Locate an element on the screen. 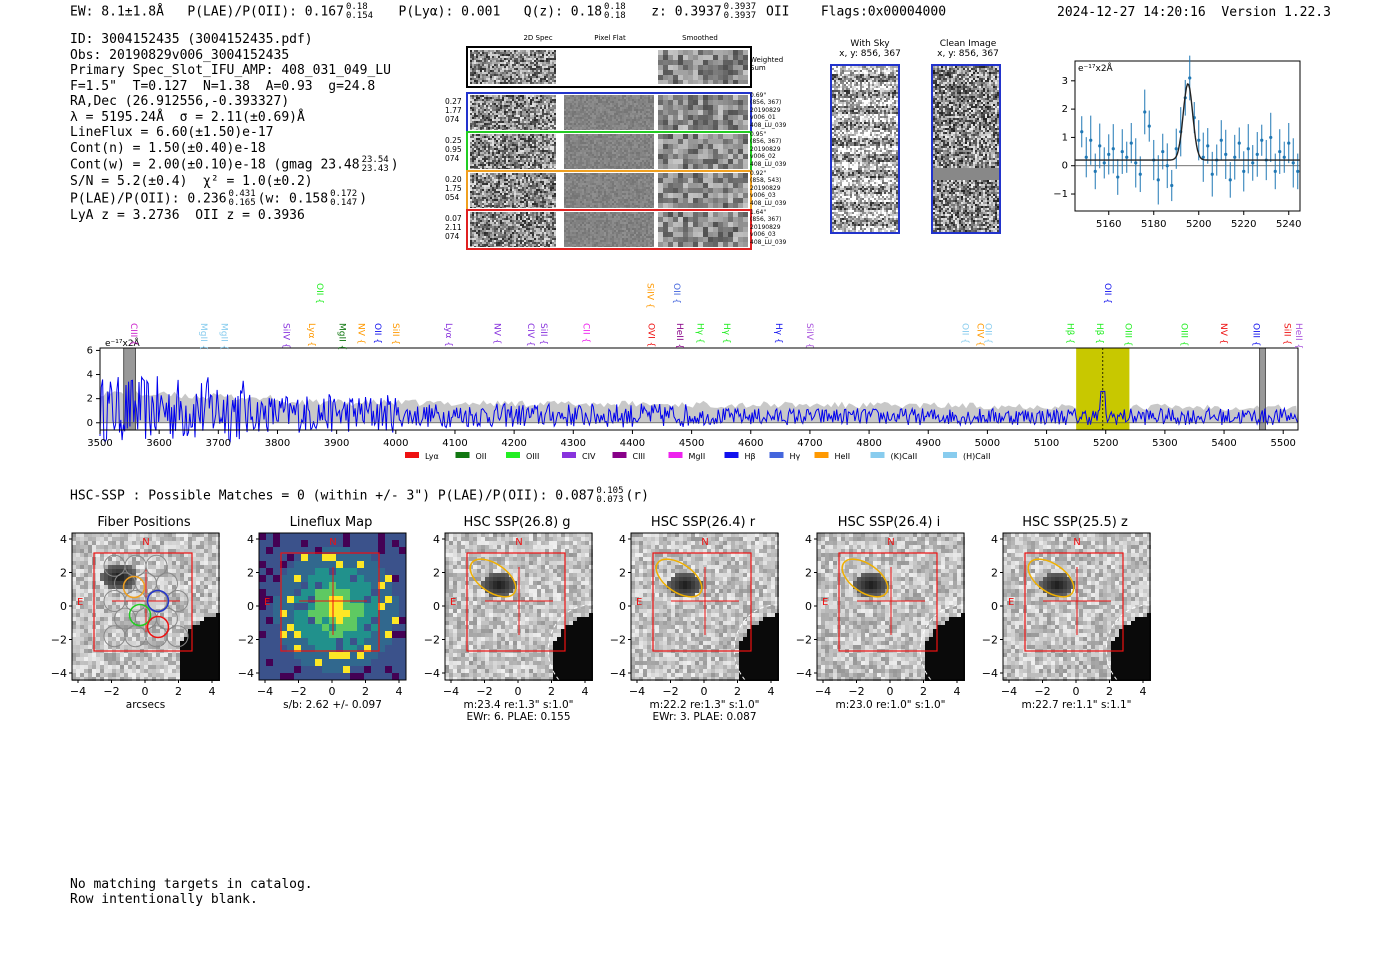 The height and width of the screenshot is (953, 1400). spectrum-line-label: Hγ { is located at coordinates (700, 333).